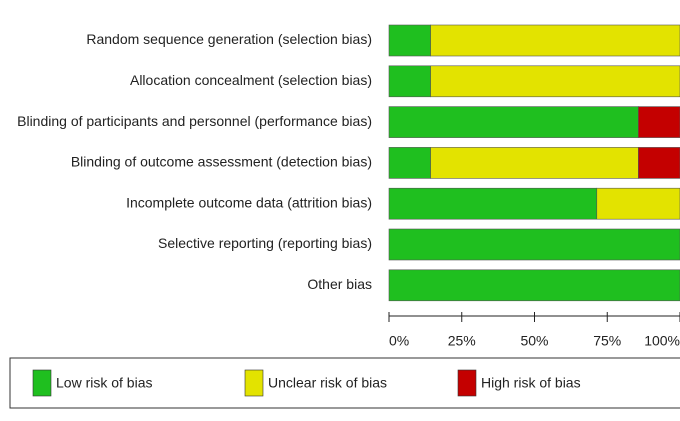 The width and height of the screenshot is (680, 421). Describe the element at coordinates (249, 202) in the screenshot. I see `category-label: Incomplete outcome data (attrition bias)` at that location.